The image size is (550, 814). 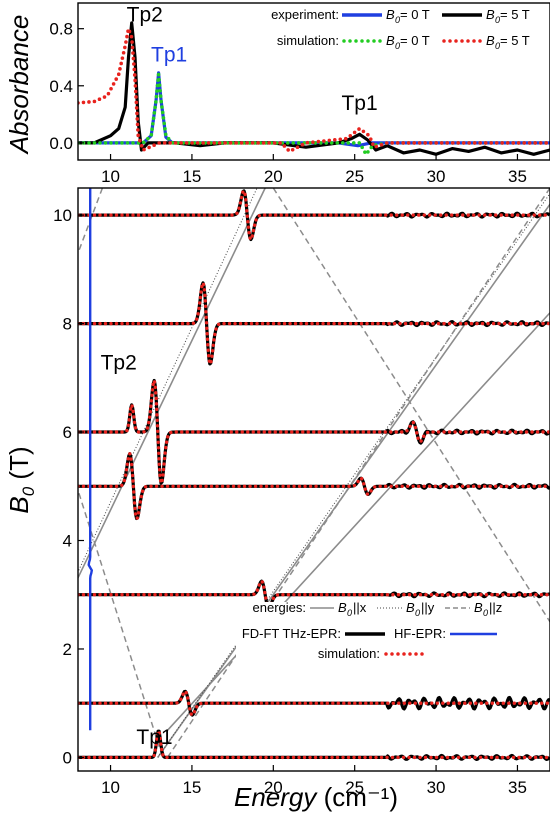 I want to click on legend-sim-5T-text: = 5 T, so click(x=515, y=40).